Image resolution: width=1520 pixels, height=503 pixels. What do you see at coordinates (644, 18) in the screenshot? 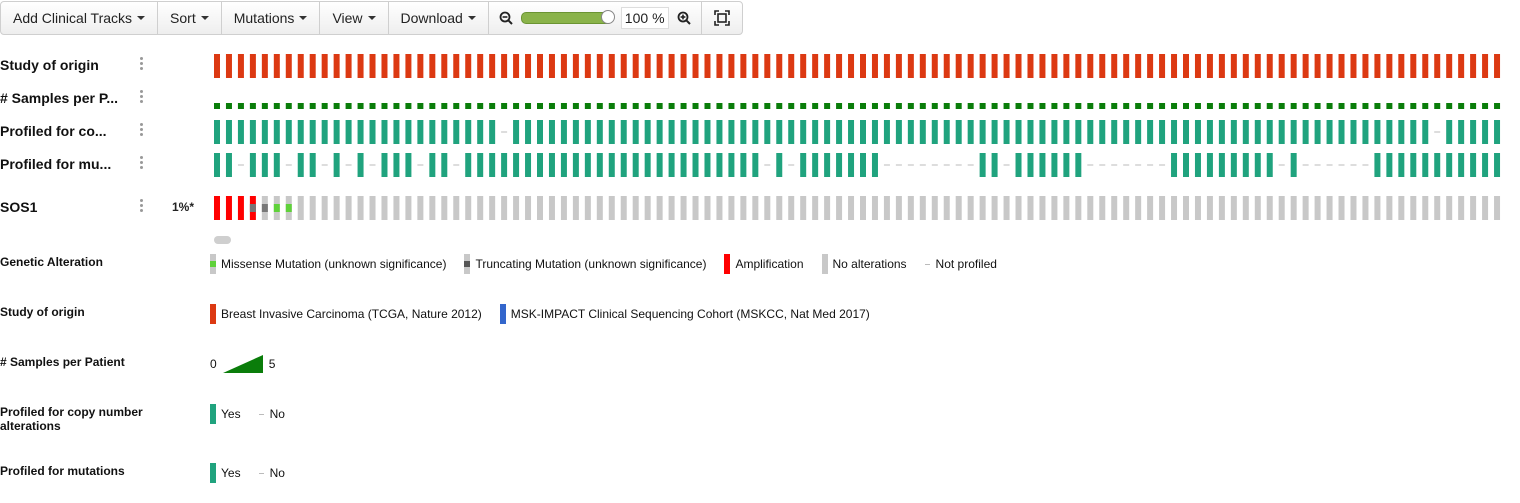
I see `zoom-input: 100 %` at bounding box center [644, 18].